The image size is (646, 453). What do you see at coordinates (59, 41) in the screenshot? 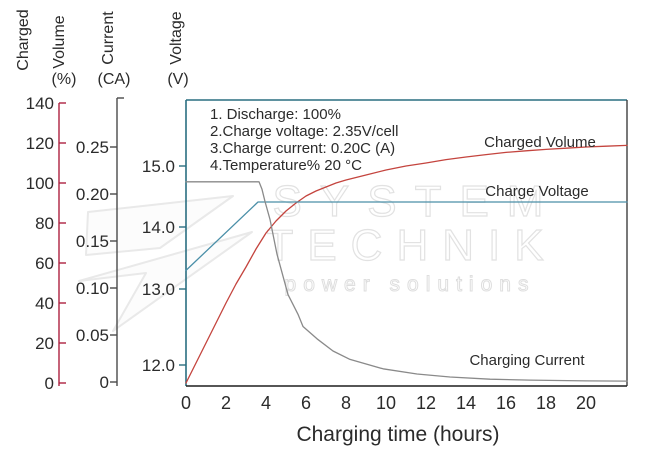
I see `charged-volume-axis-title-word2: Volume` at bounding box center [59, 41].